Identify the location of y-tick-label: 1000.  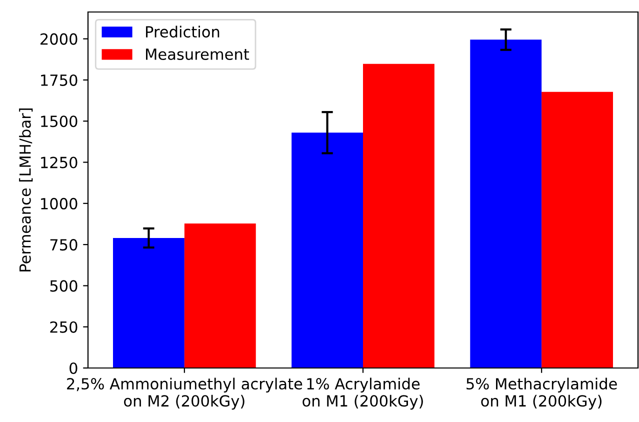
(59, 204).